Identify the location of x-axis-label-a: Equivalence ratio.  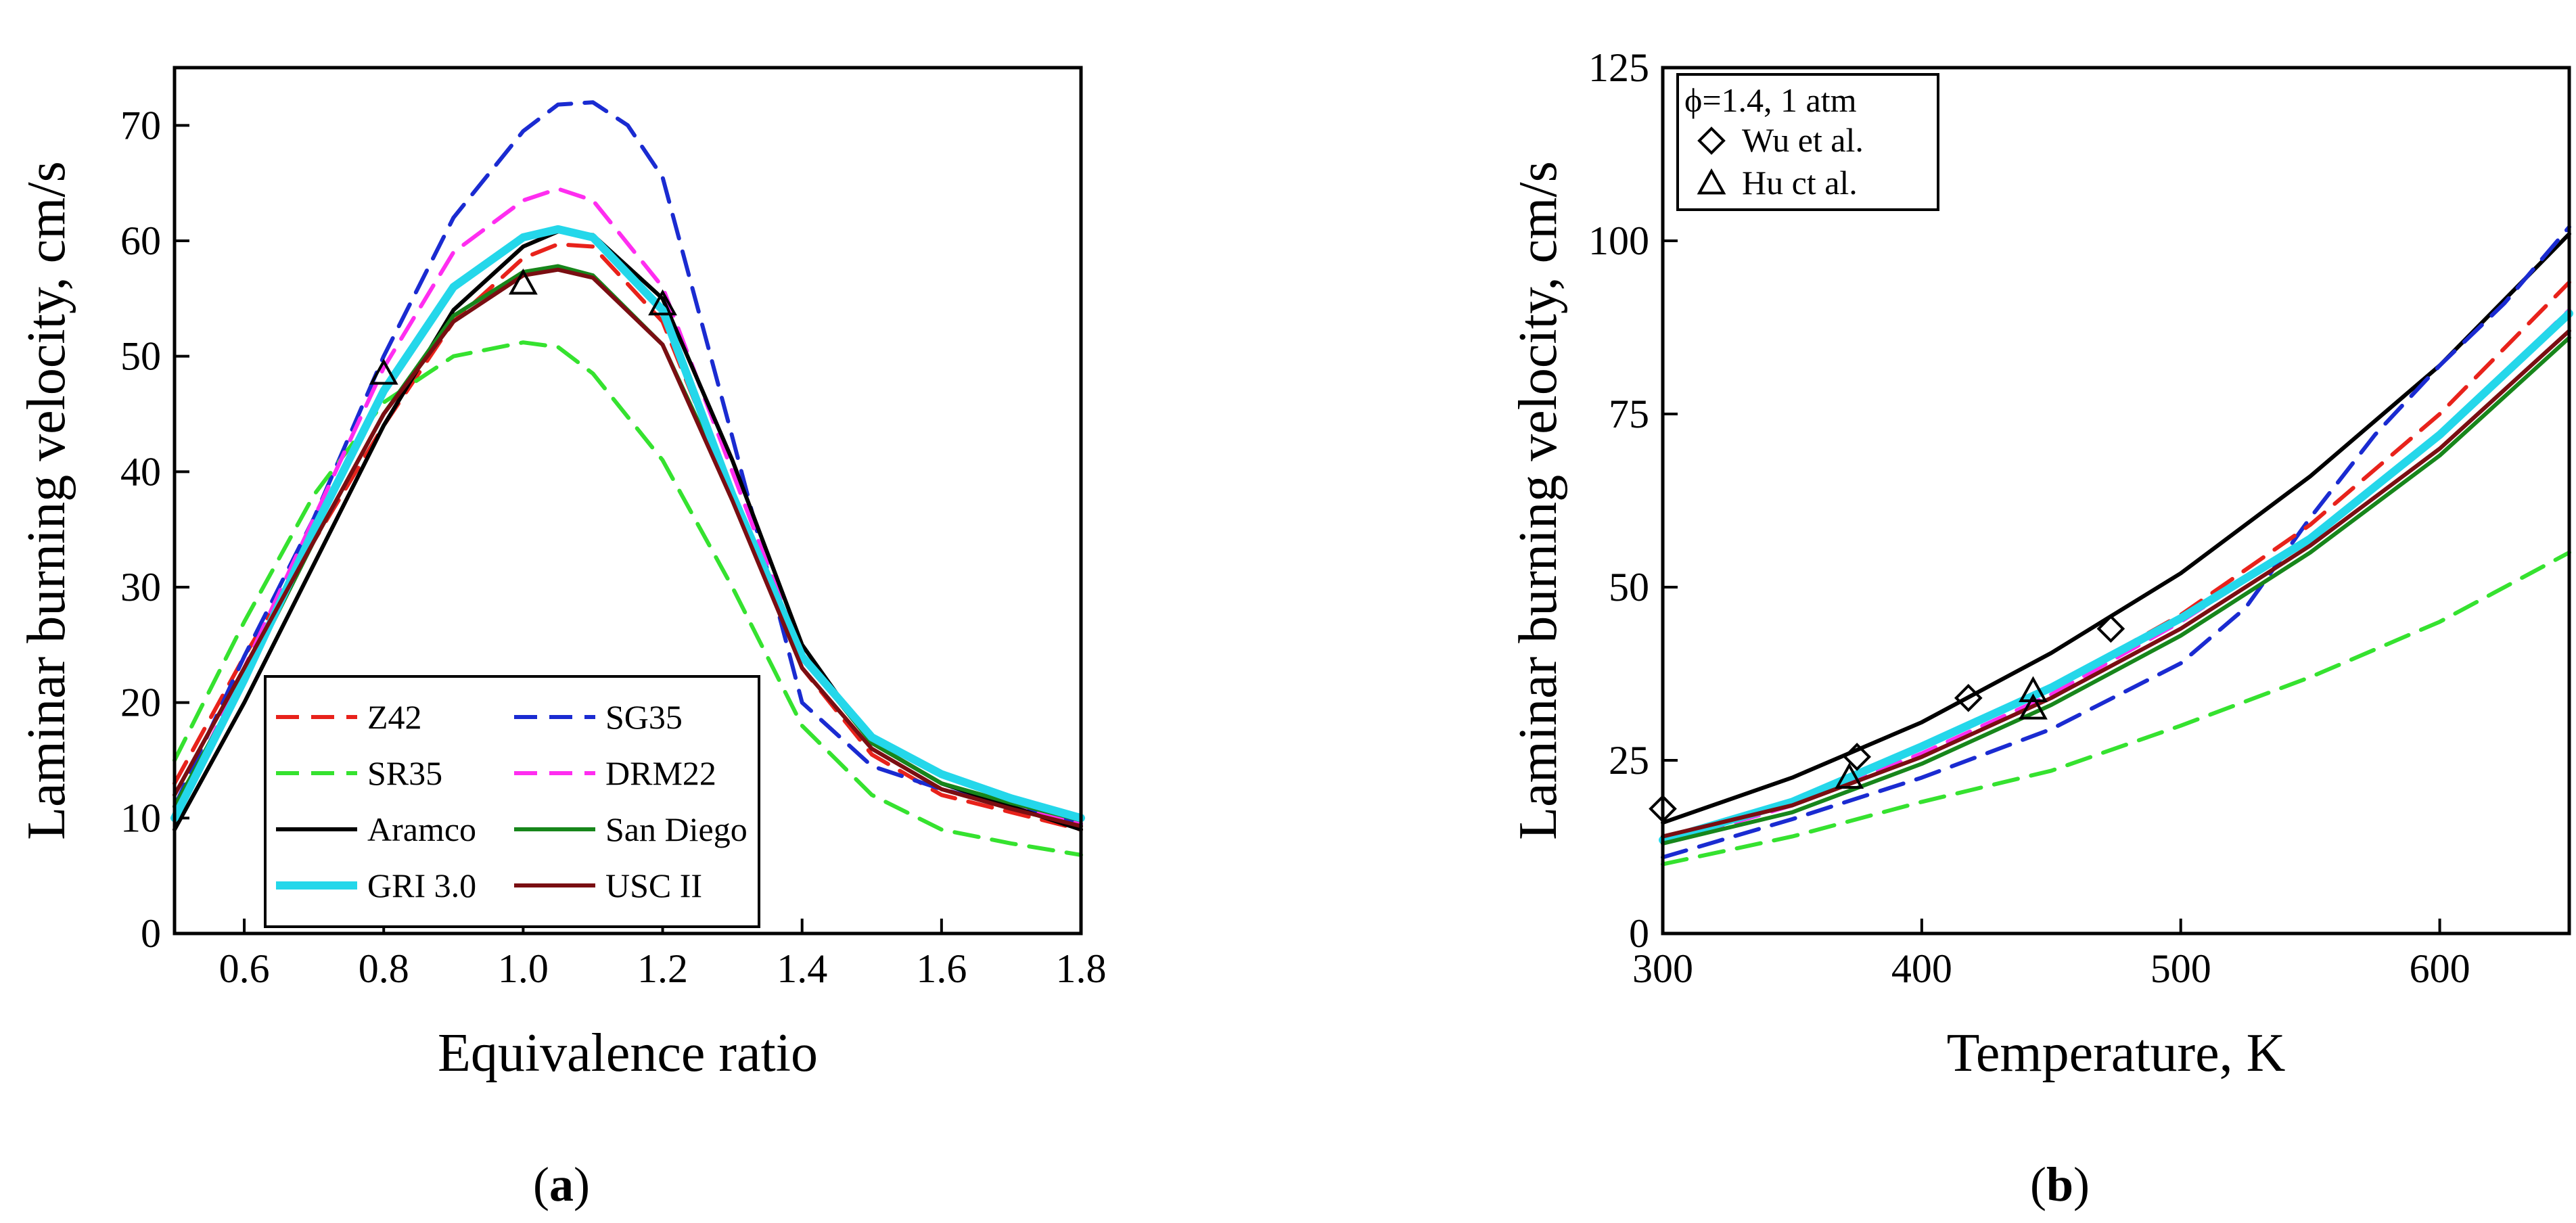
(628, 1053).